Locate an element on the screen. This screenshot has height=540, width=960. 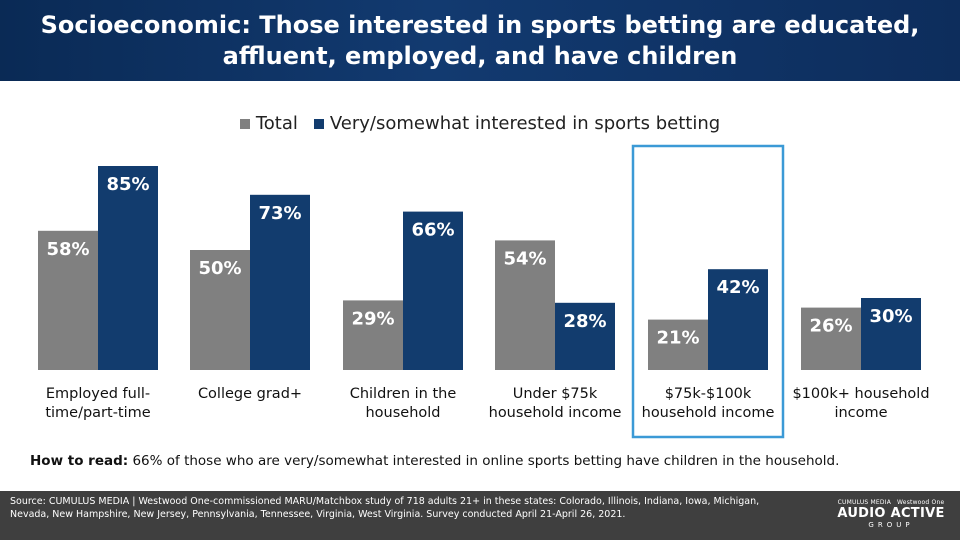
category-label-3: Under $75k household income is located at coordinates (555, 403).